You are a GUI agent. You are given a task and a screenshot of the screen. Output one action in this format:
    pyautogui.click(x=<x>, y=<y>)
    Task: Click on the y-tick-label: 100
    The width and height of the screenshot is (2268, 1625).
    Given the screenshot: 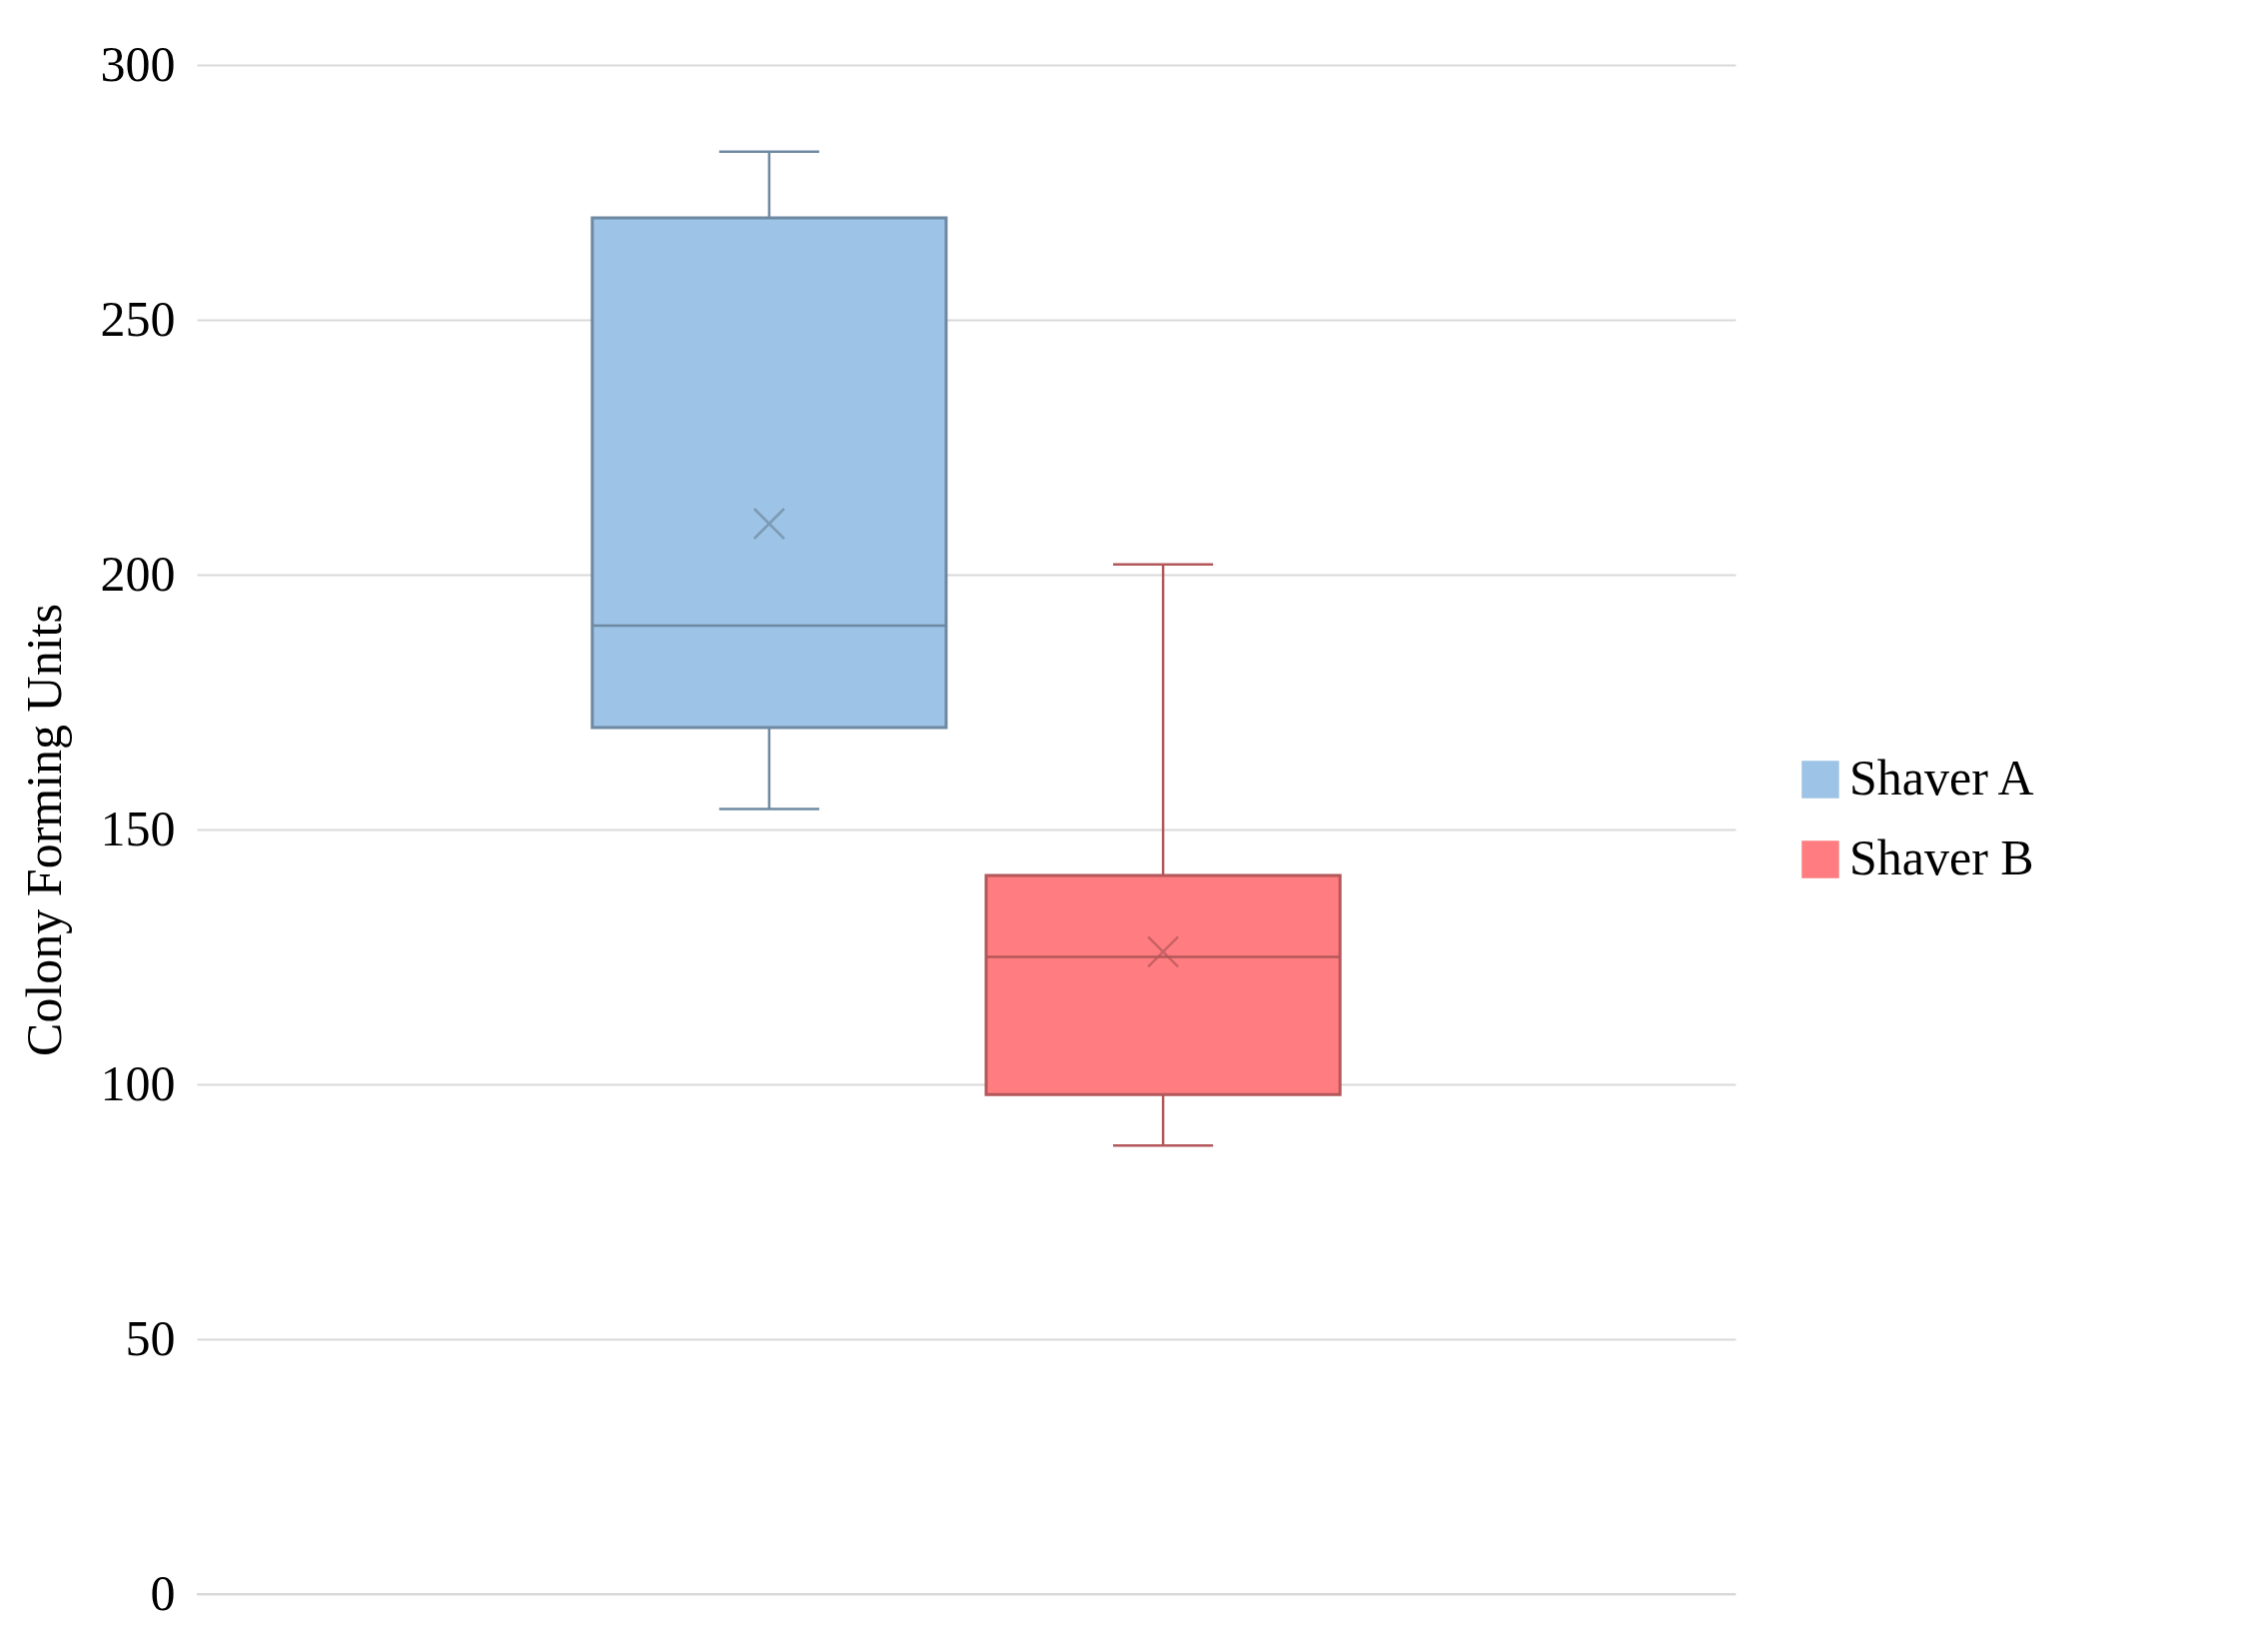 What is the action you would take?
    pyautogui.click(x=138, y=1083)
    